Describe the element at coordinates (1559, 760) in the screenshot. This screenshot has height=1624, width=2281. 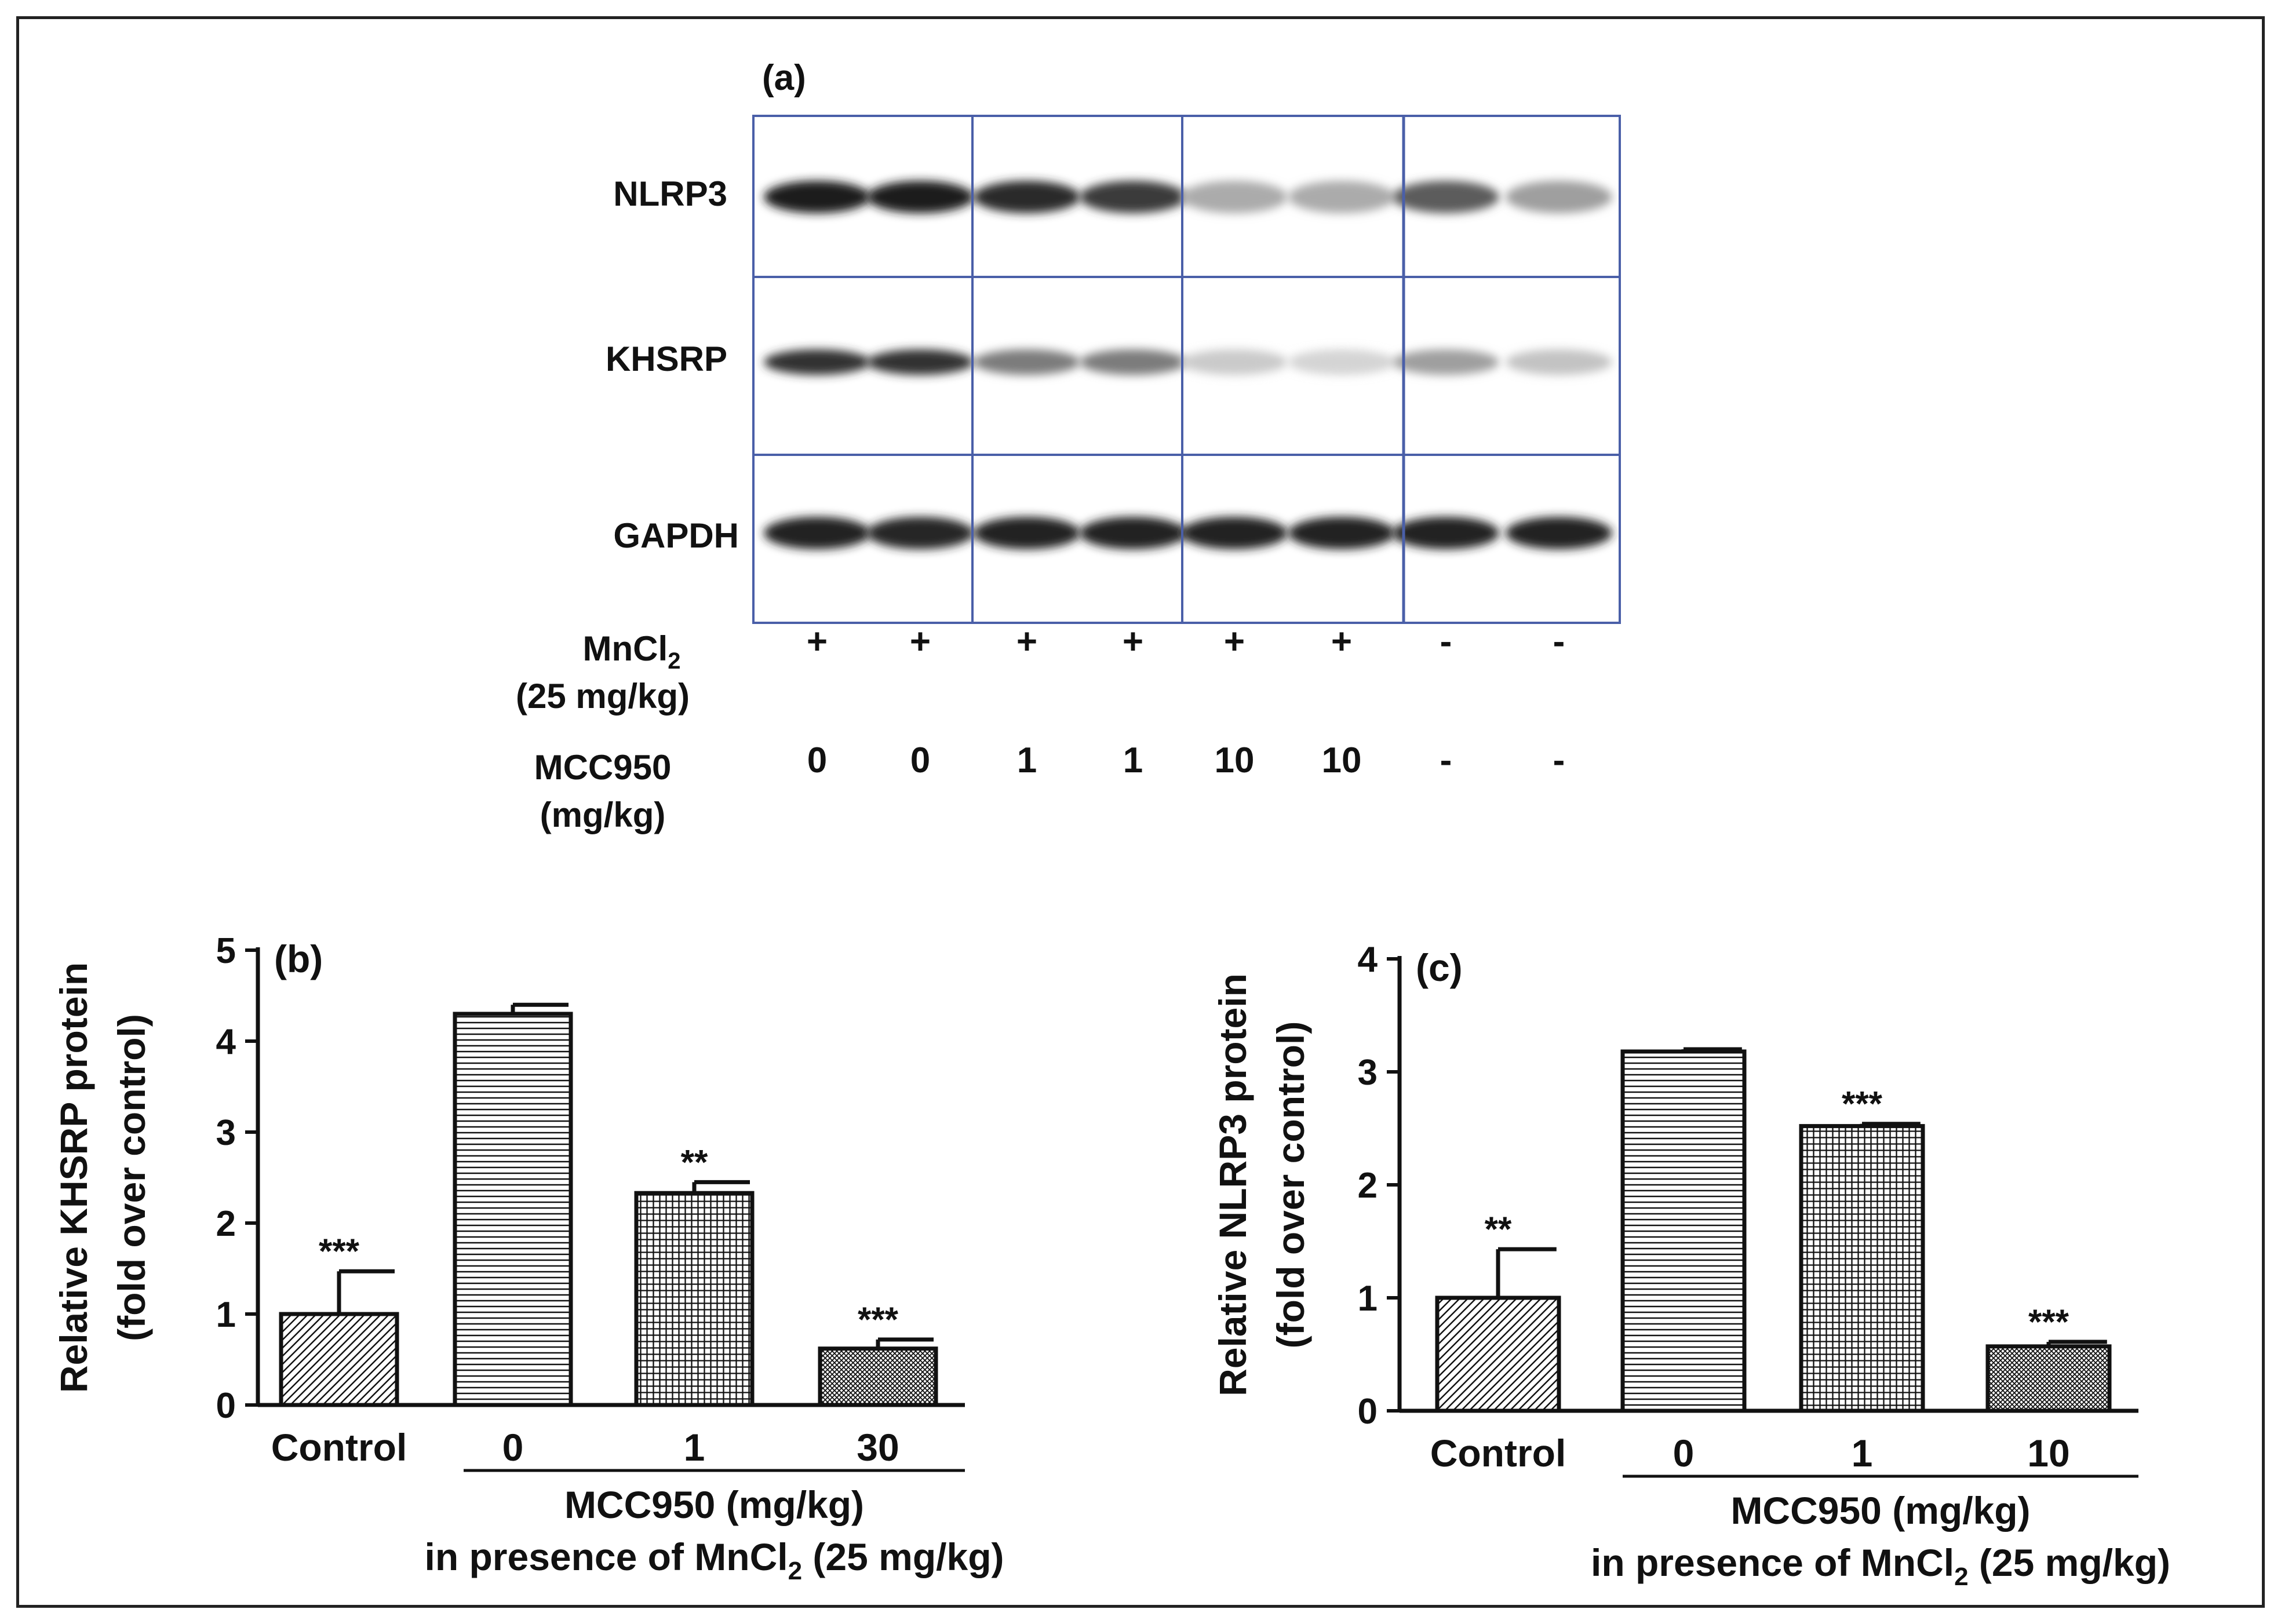
I see `treatment-mcc950-lane-8: -` at that location.